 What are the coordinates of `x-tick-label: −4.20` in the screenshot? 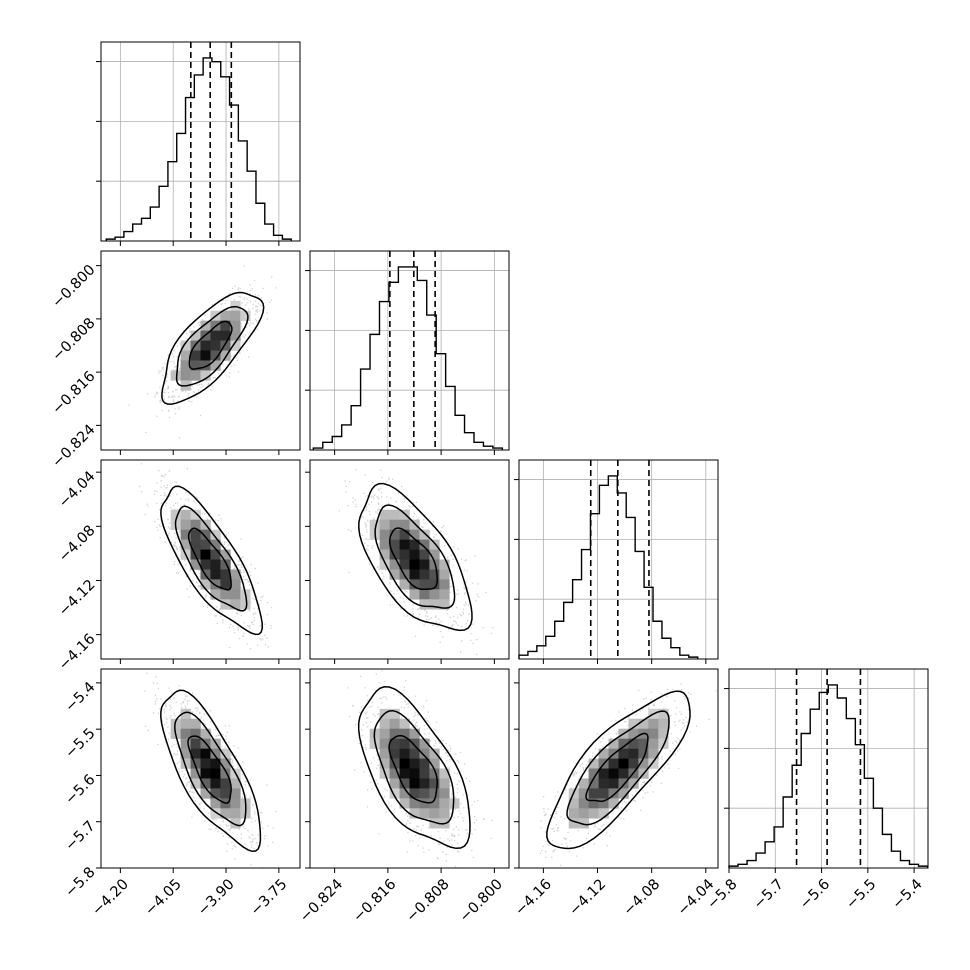 It's located at (110, 897).